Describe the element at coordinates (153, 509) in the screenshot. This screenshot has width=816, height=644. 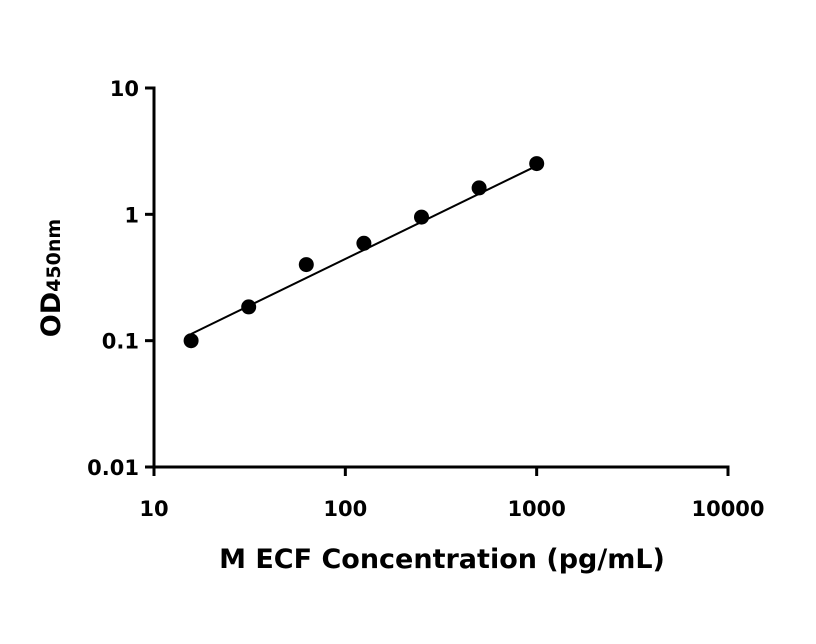
I see `x-tick-label: 10` at that location.